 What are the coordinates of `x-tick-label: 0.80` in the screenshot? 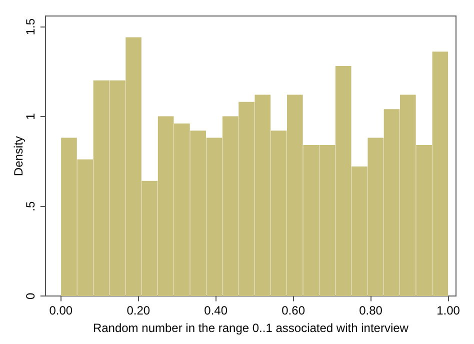 It's located at (371, 311).